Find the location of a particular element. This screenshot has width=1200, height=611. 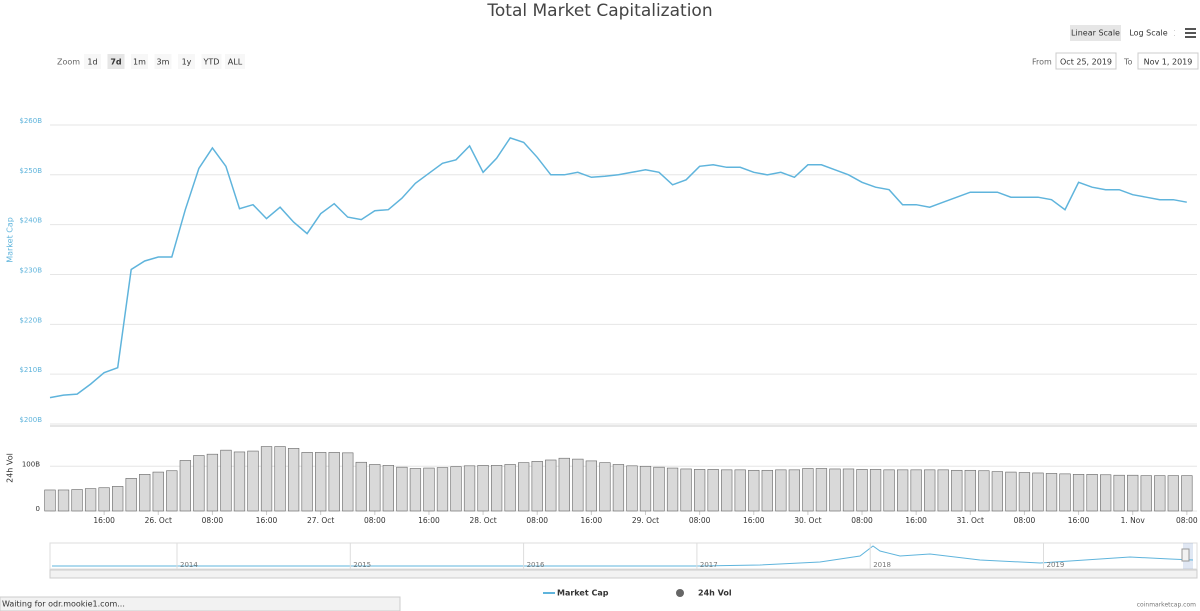

from-label: From is located at coordinates (1042, 62).